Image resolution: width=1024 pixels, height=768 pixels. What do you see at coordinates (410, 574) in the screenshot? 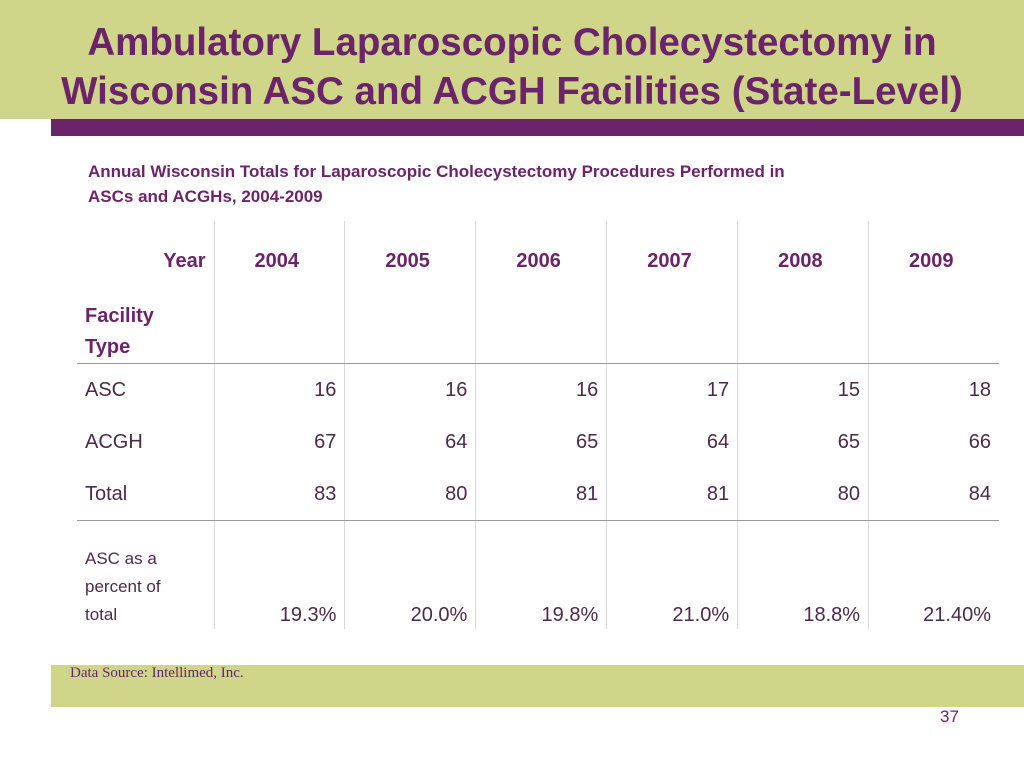
I see `table-cell: 20.0%` at bounding box center [410, 574].